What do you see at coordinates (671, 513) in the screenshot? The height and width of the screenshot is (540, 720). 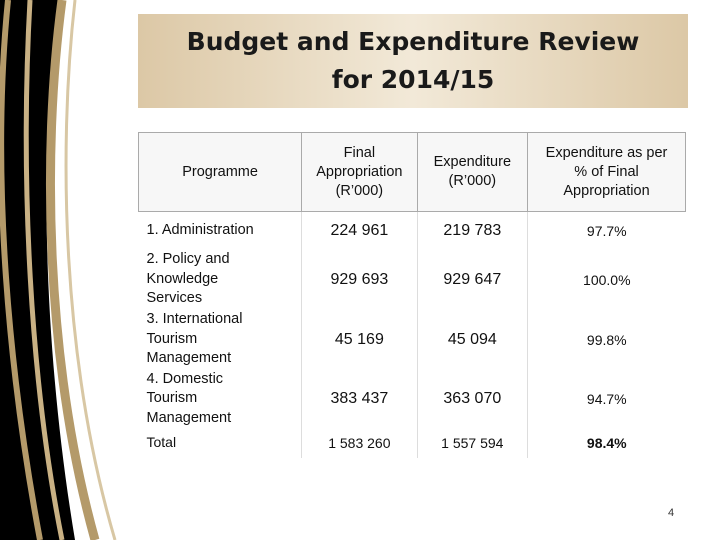 I see `page-number: 4` at bounding box center [671, 513].